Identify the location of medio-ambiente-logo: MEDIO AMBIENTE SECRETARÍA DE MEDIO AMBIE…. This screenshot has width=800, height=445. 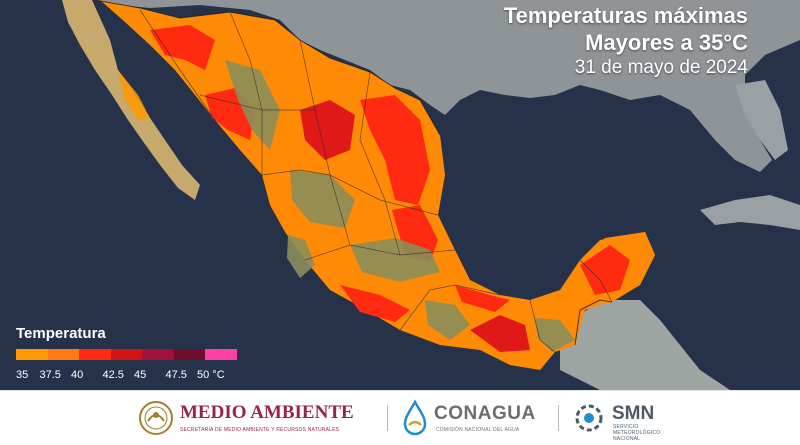
(258, 419).